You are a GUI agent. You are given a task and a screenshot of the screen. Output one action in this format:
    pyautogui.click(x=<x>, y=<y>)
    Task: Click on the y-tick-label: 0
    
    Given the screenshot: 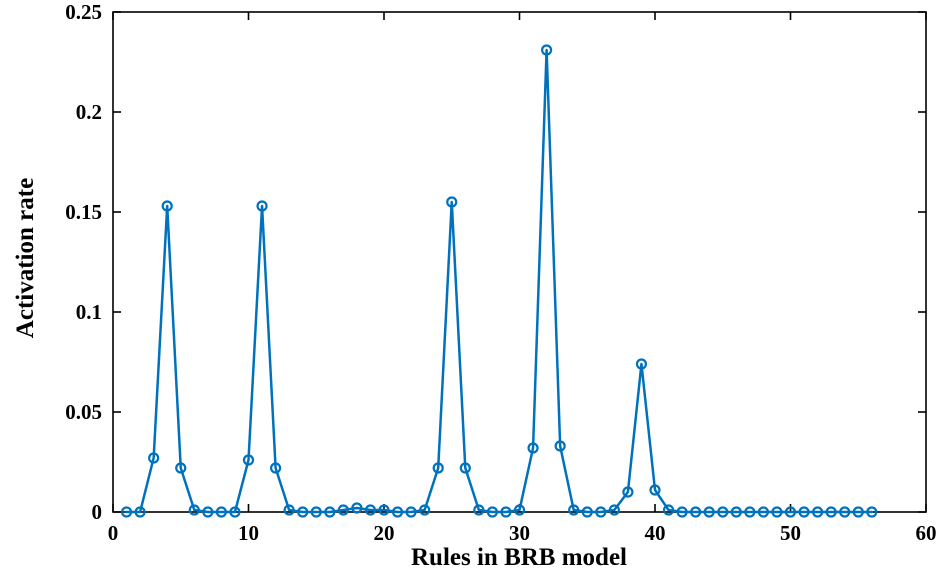 What is the action you would take?
    pyautogui.click(x=97, y=512)
    